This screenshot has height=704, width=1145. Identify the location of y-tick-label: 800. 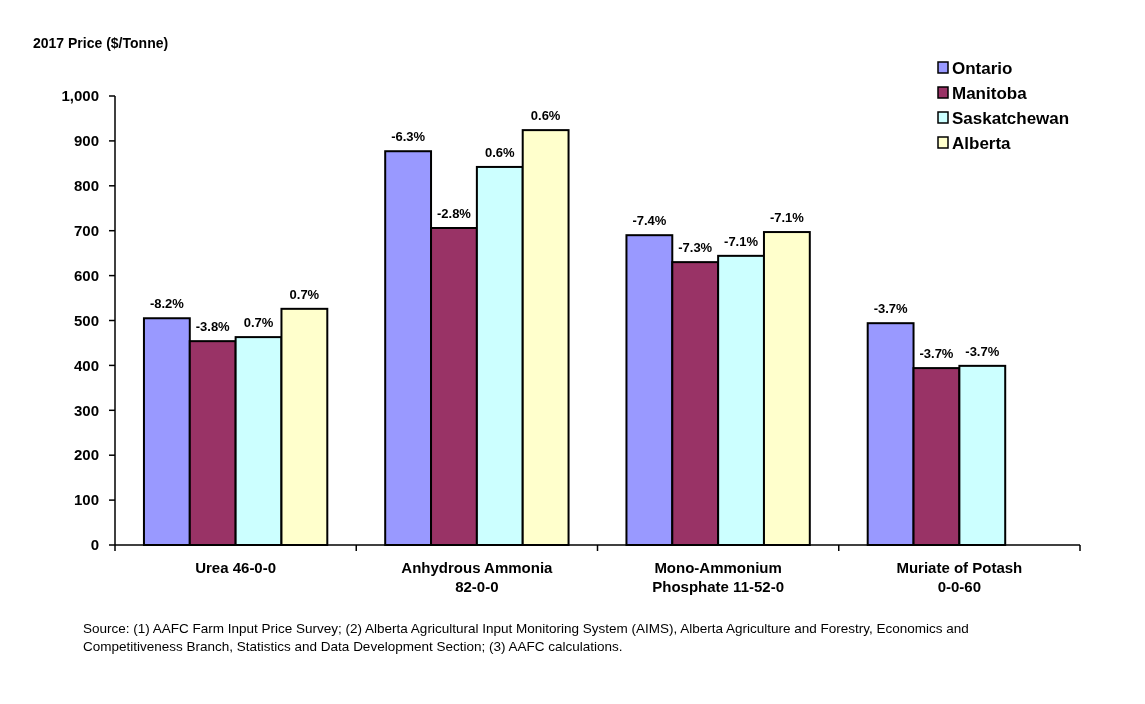
(86, 186).